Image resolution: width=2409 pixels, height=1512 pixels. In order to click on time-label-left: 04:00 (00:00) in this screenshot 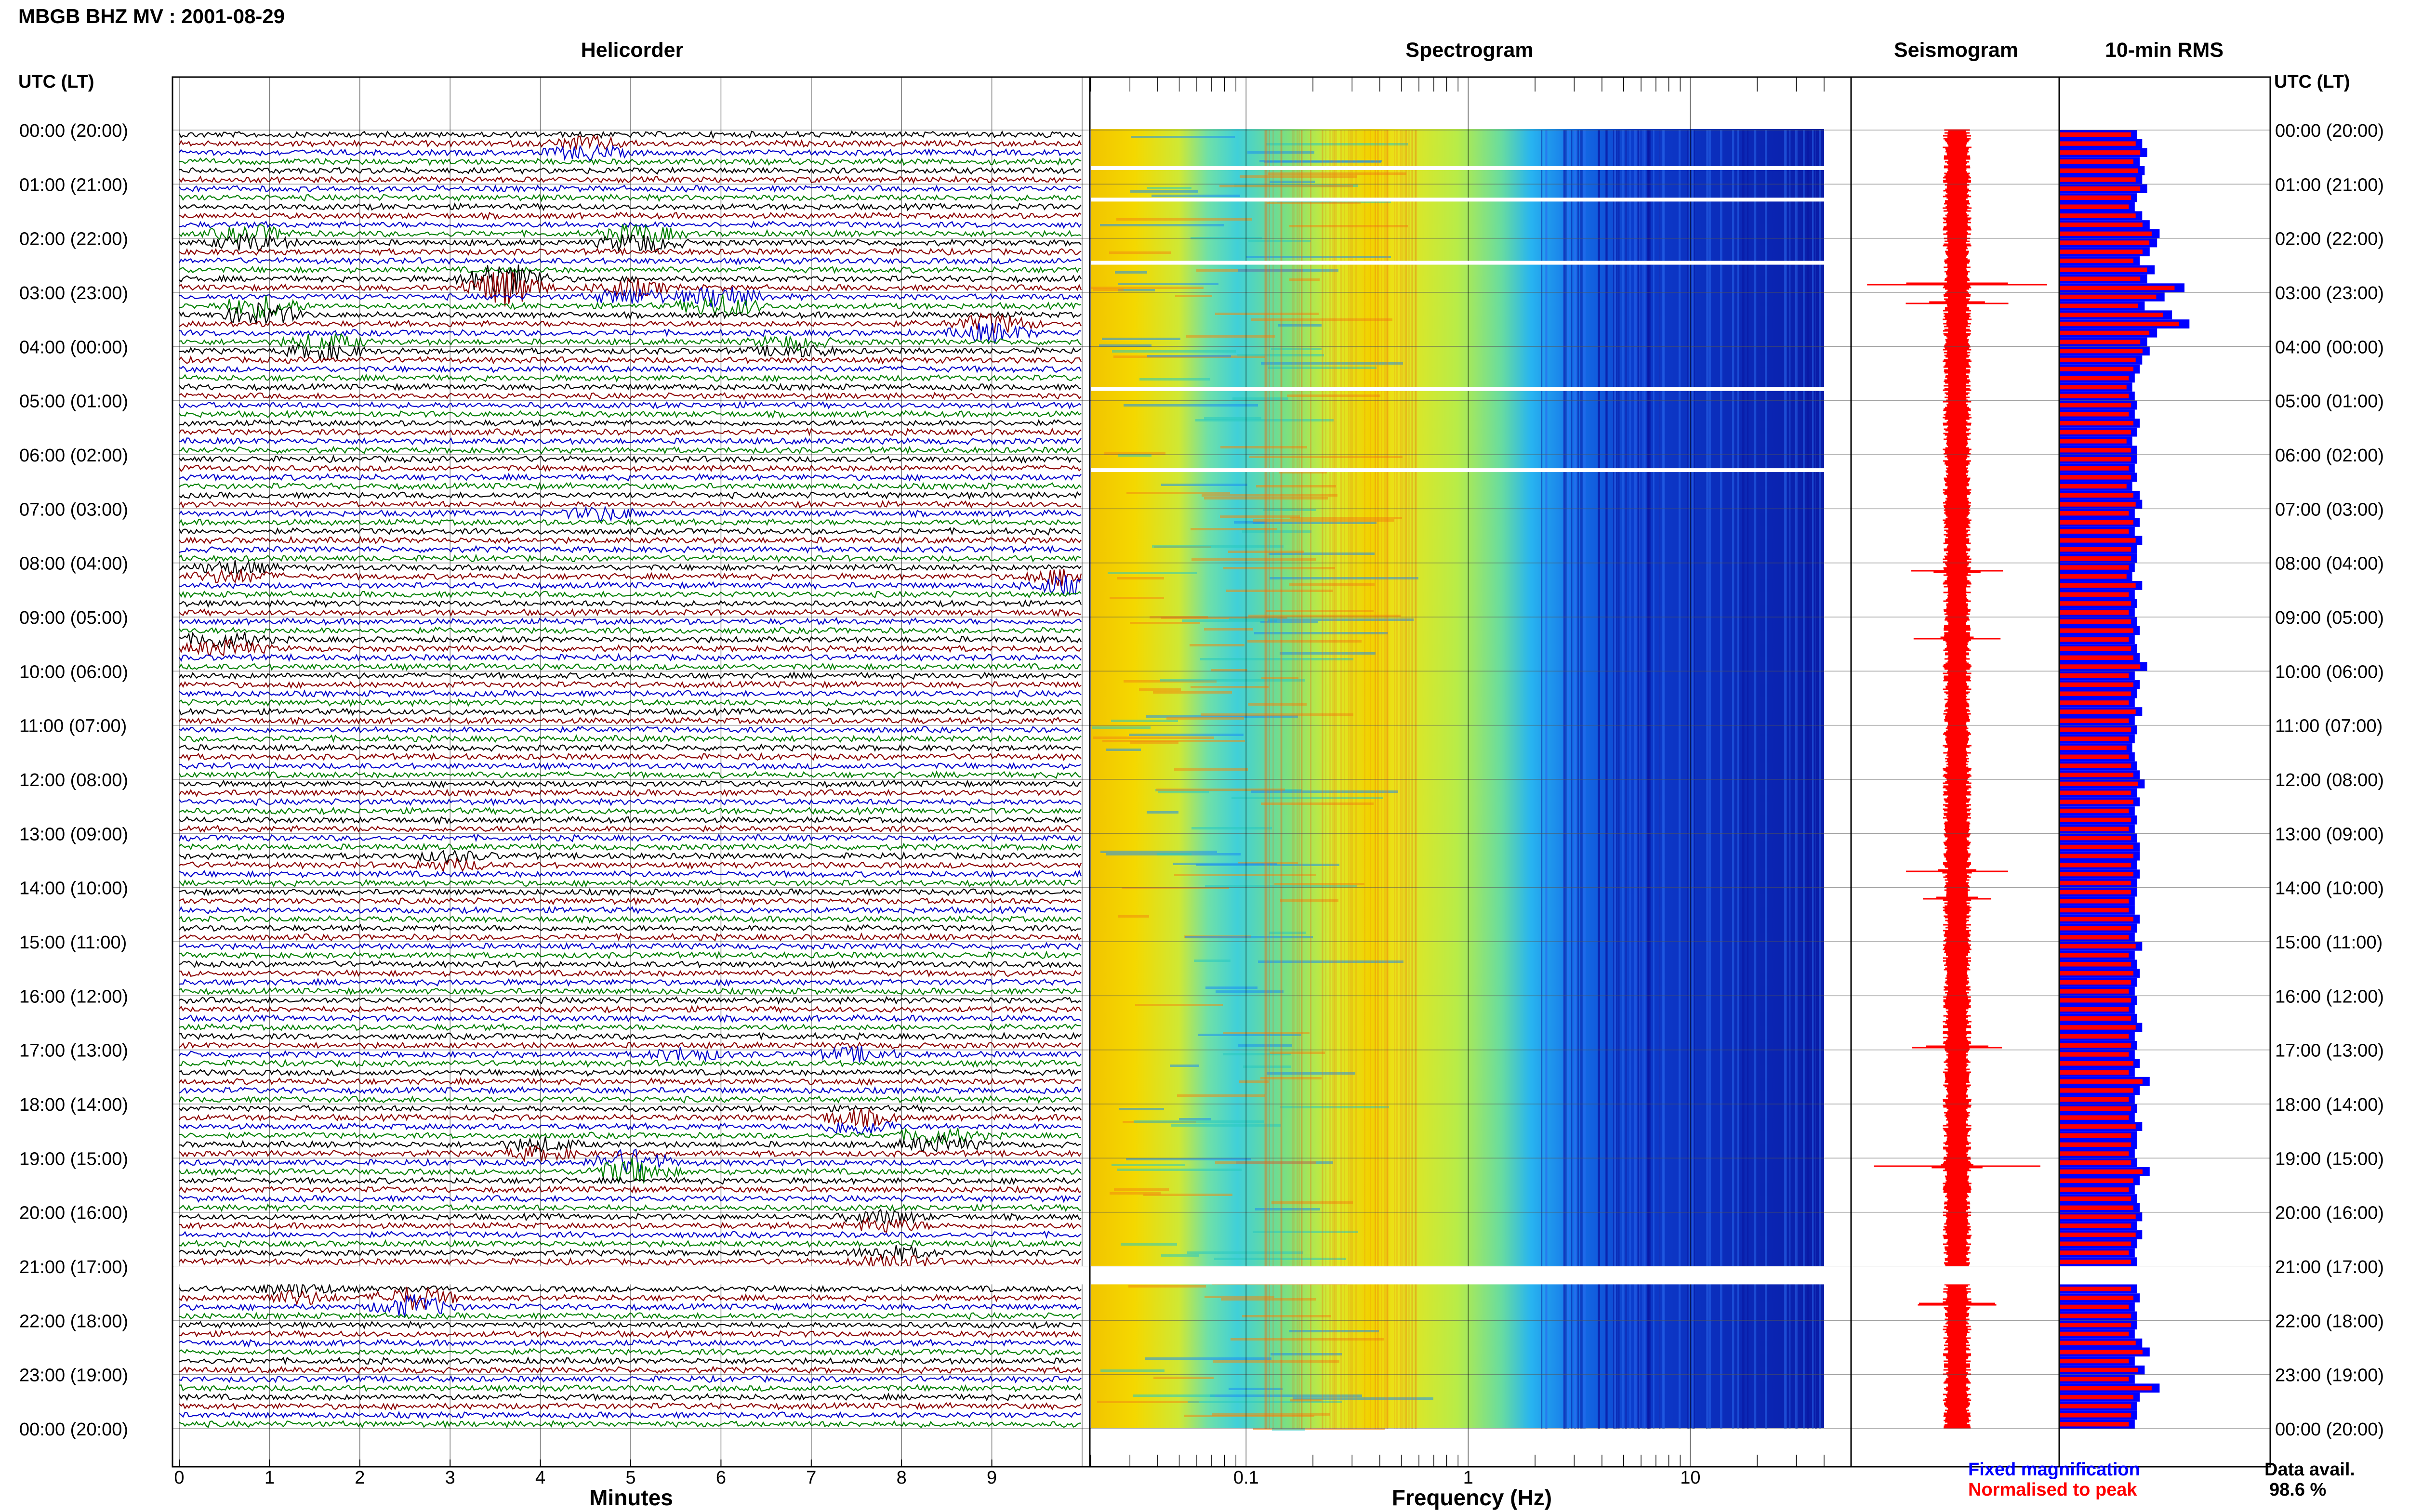, I will do `click(73, 347)`.